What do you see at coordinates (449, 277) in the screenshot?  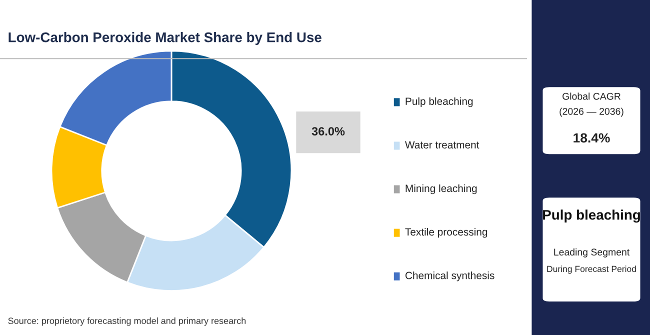 I see `legend-label: Chemical synthesis` at bounding box center [449, 277].